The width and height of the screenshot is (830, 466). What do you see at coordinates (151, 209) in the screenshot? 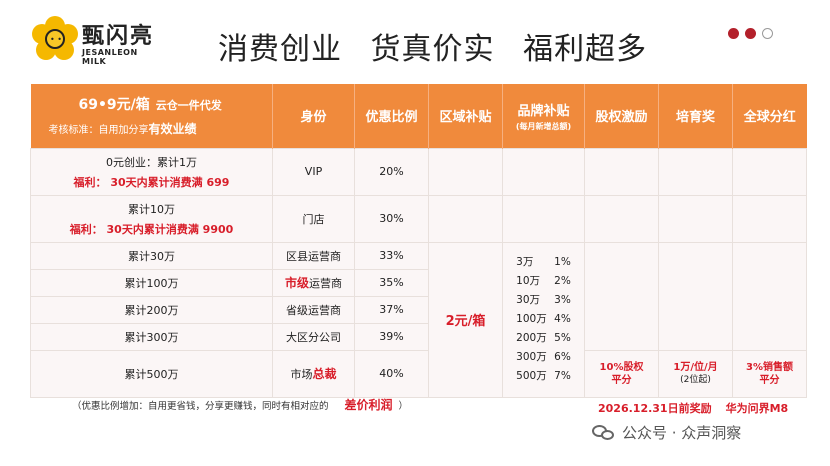
I see `condition-text: 累计10万` at bounding box center [151, 209].